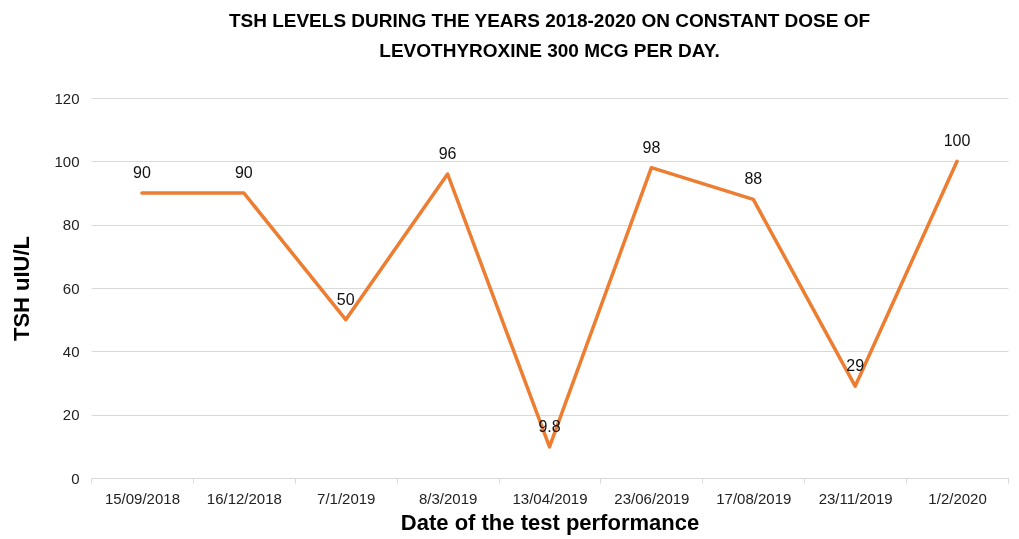 This screenshot has height=539, width=1019. What do you see at coordinates (652, 498) in the screenshot?
I see `x-tick-label: 23/06/2019` at bounding box center [652, 498].